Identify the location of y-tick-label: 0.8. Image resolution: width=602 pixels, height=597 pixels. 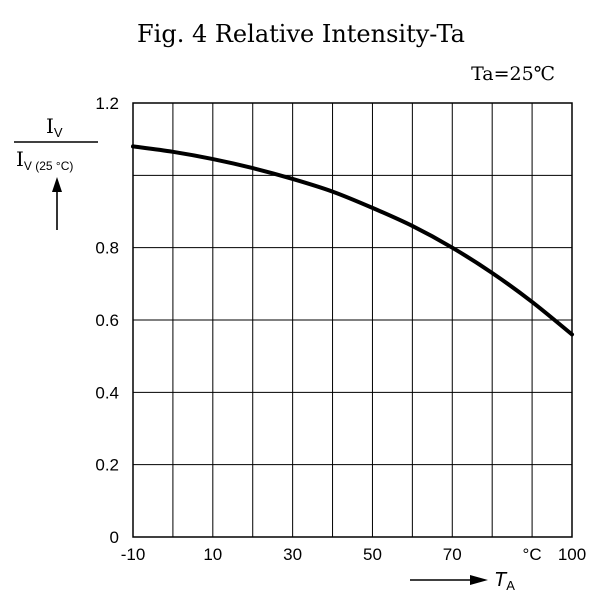
(107, 248).